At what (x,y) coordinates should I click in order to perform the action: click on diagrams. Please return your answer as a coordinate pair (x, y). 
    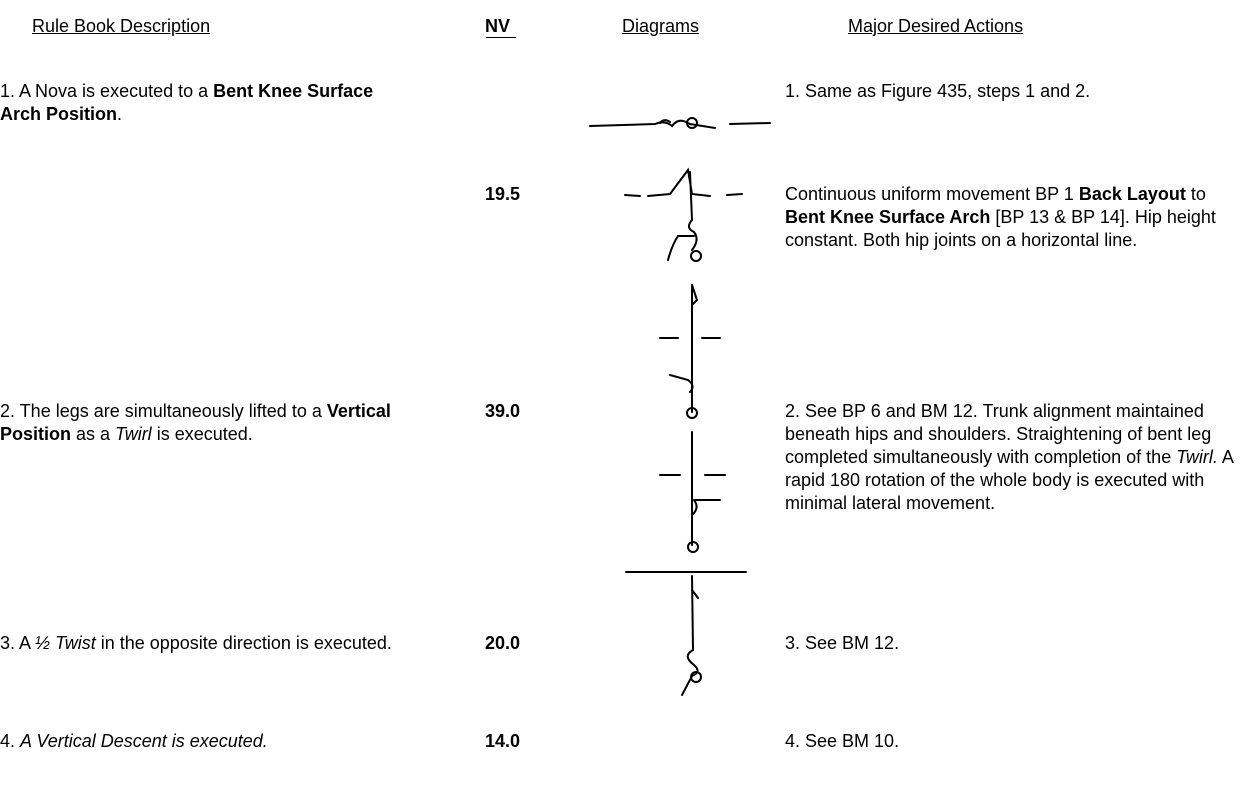
    Looking at the image, I should click on (680, 406).